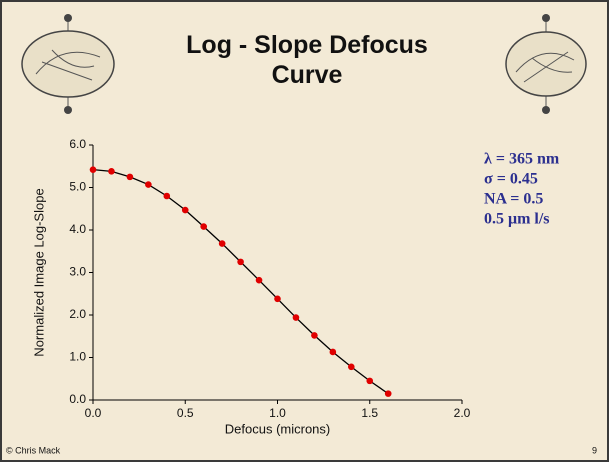 Image resolution: width=609 pixels, height=462 pixels. Describe the element at coordinates (38, 272) in the screenshot. I see `y-axis-label: Normalized Image Log-Slope` at that location.